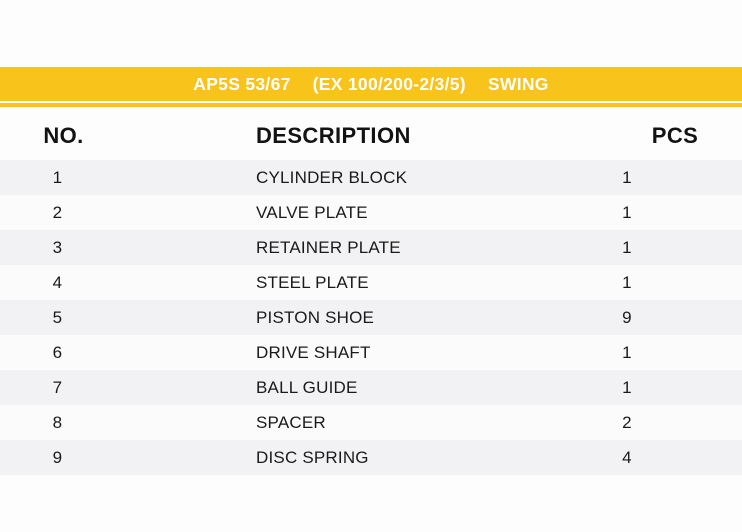  I want to click on part-number: 9, so click(57, 457).